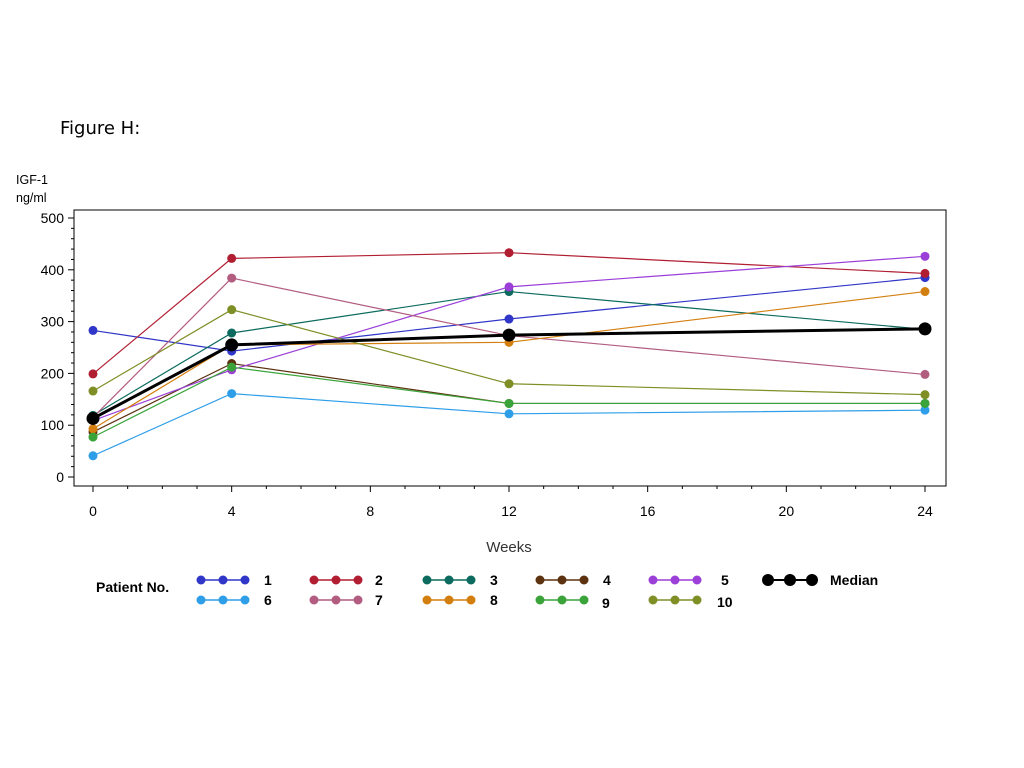  Describe the element at coordinates (100, 128) in the screenshot. I see `figure-title: Figure H:` at that location.